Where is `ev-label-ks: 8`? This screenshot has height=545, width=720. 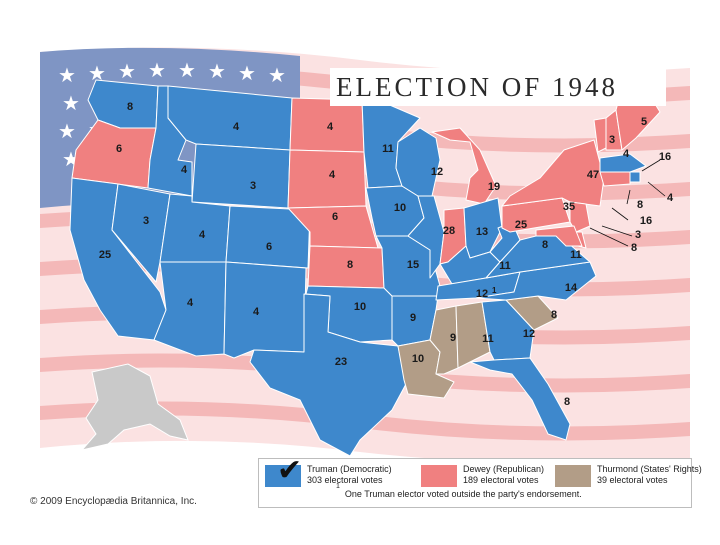 ev-label-ks: 8 is located at coordinates (350, 265).